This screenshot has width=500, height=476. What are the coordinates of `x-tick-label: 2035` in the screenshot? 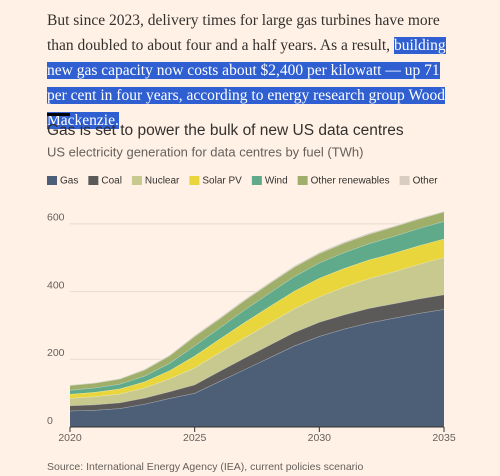 It's located at (444, 438).